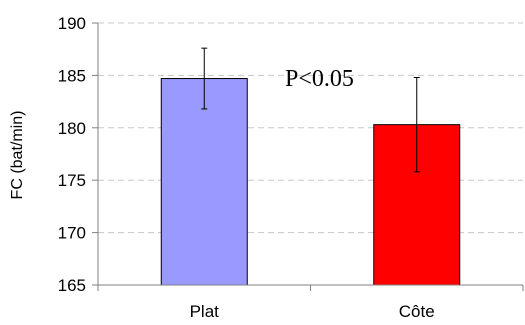 The image size is (525, 325). What do you see at coordinates (319, 79) in the screenshot?
I see `significance-annotation: P<0.05` at bounding box center [319, 79].